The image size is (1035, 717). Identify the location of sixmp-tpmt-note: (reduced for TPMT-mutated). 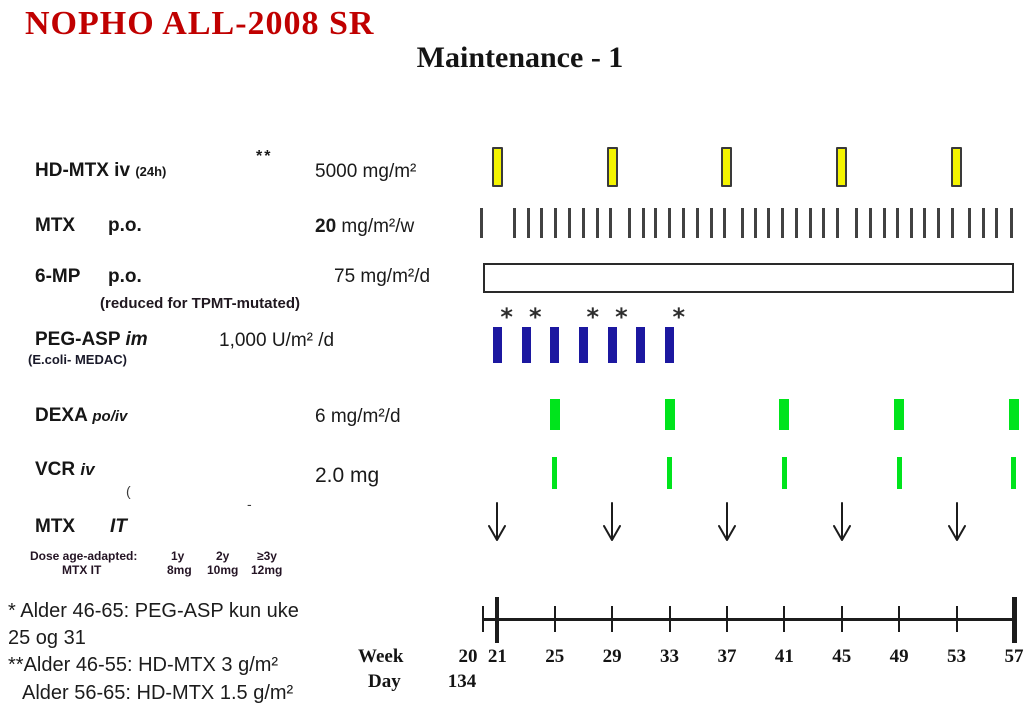
(200, 303).